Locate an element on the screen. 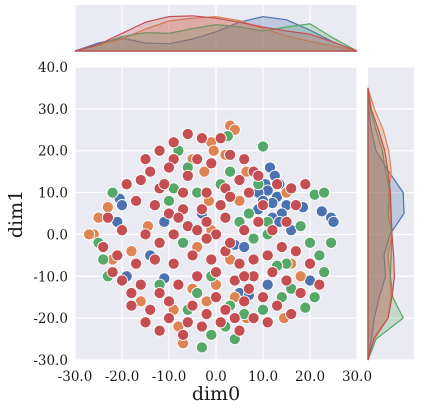  x-tick-label: 0.0 is located at coordinates (215, 377).